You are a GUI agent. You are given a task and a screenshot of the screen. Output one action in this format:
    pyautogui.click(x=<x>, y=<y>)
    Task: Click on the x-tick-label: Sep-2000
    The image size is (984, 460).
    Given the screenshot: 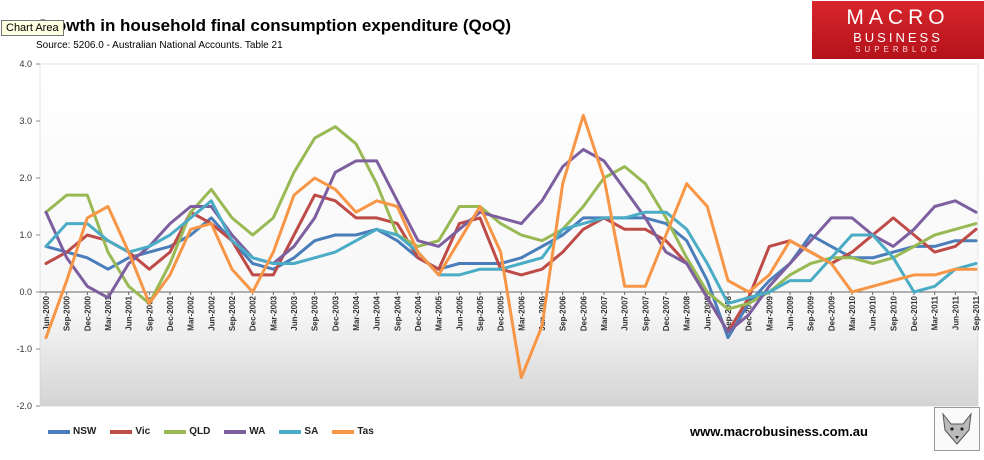 What is the action you would take?
    pyautogui.click(x=67, y=313)
    